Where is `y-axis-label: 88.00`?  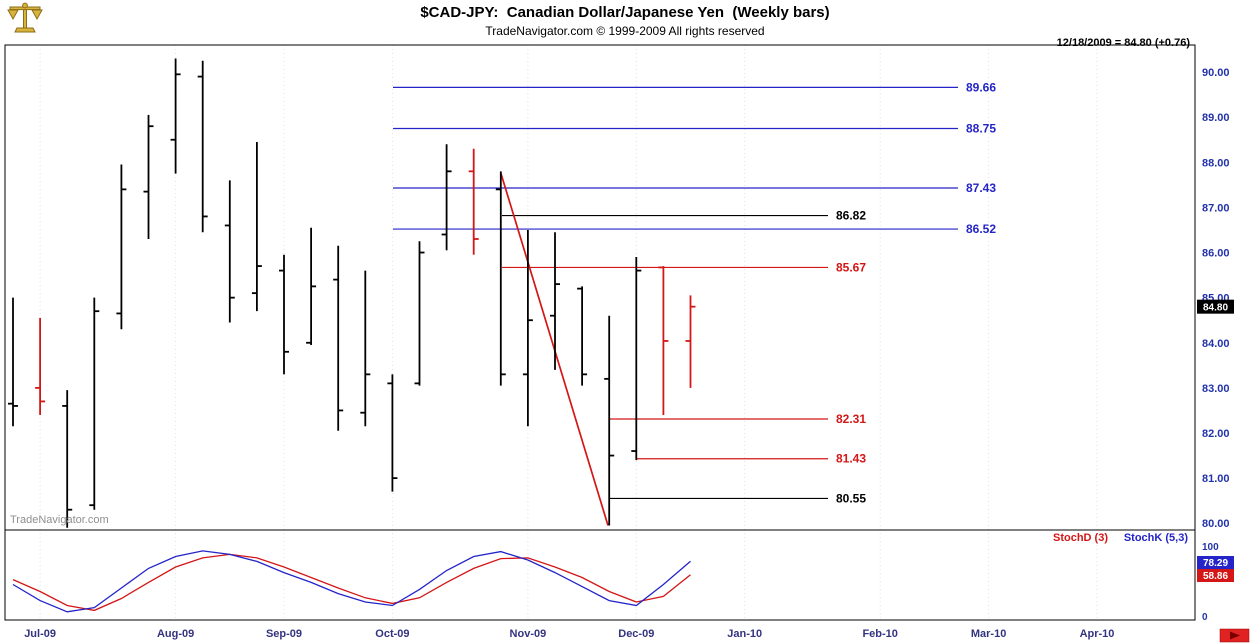 y-axis-label: 88.00 is located at coordinates (1216, 163).